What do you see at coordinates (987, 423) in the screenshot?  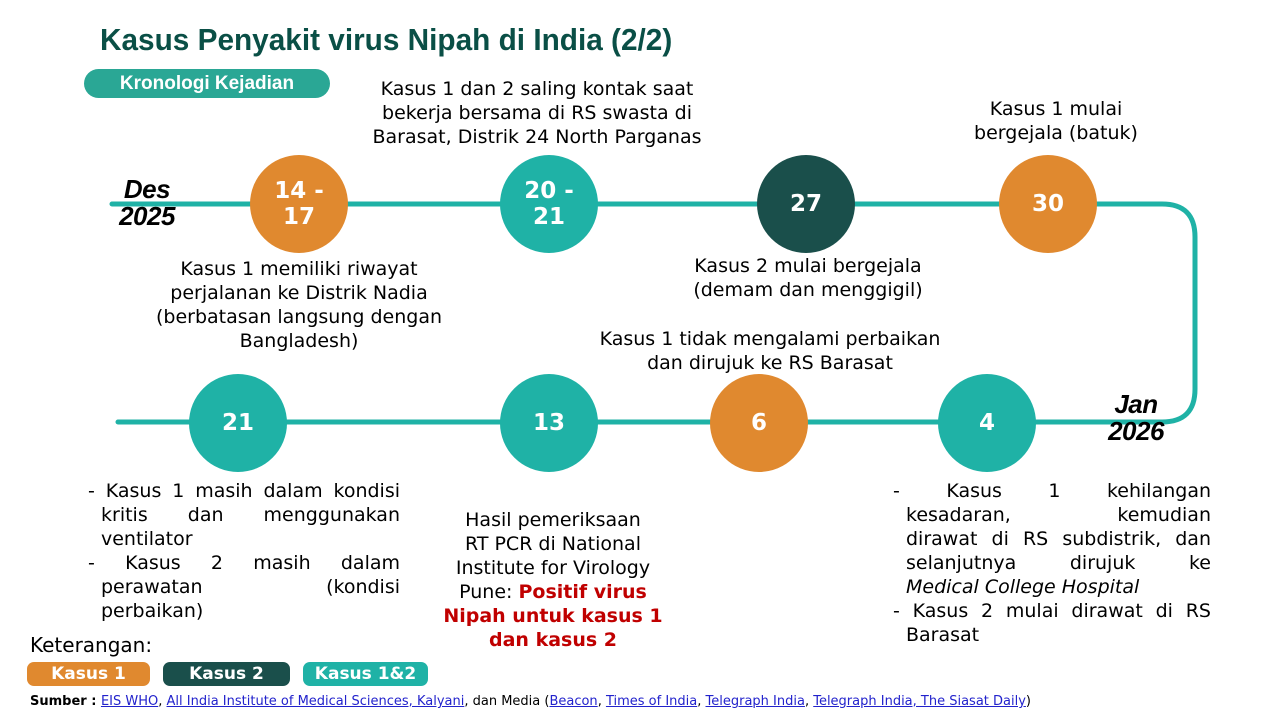 I see `timeline-node-4: 4` at bounding box center [987, 423].